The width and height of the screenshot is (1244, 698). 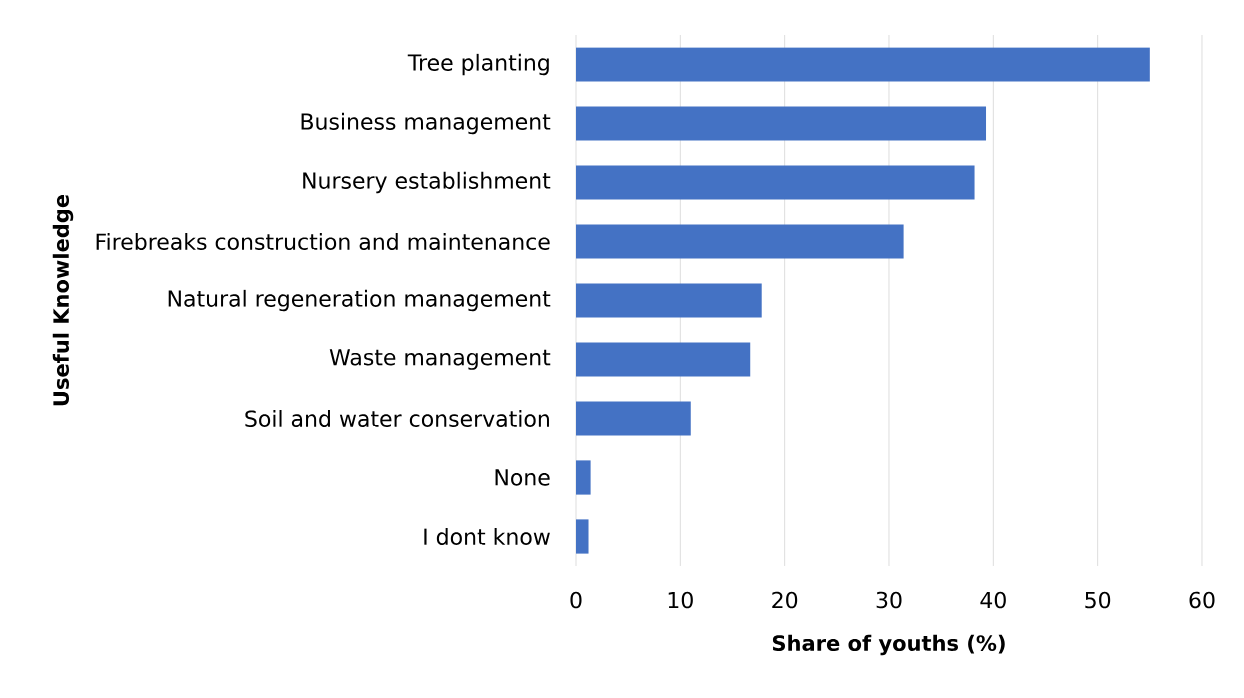 I want to click on x-tick-label: 20, so click(x=785, y=600).